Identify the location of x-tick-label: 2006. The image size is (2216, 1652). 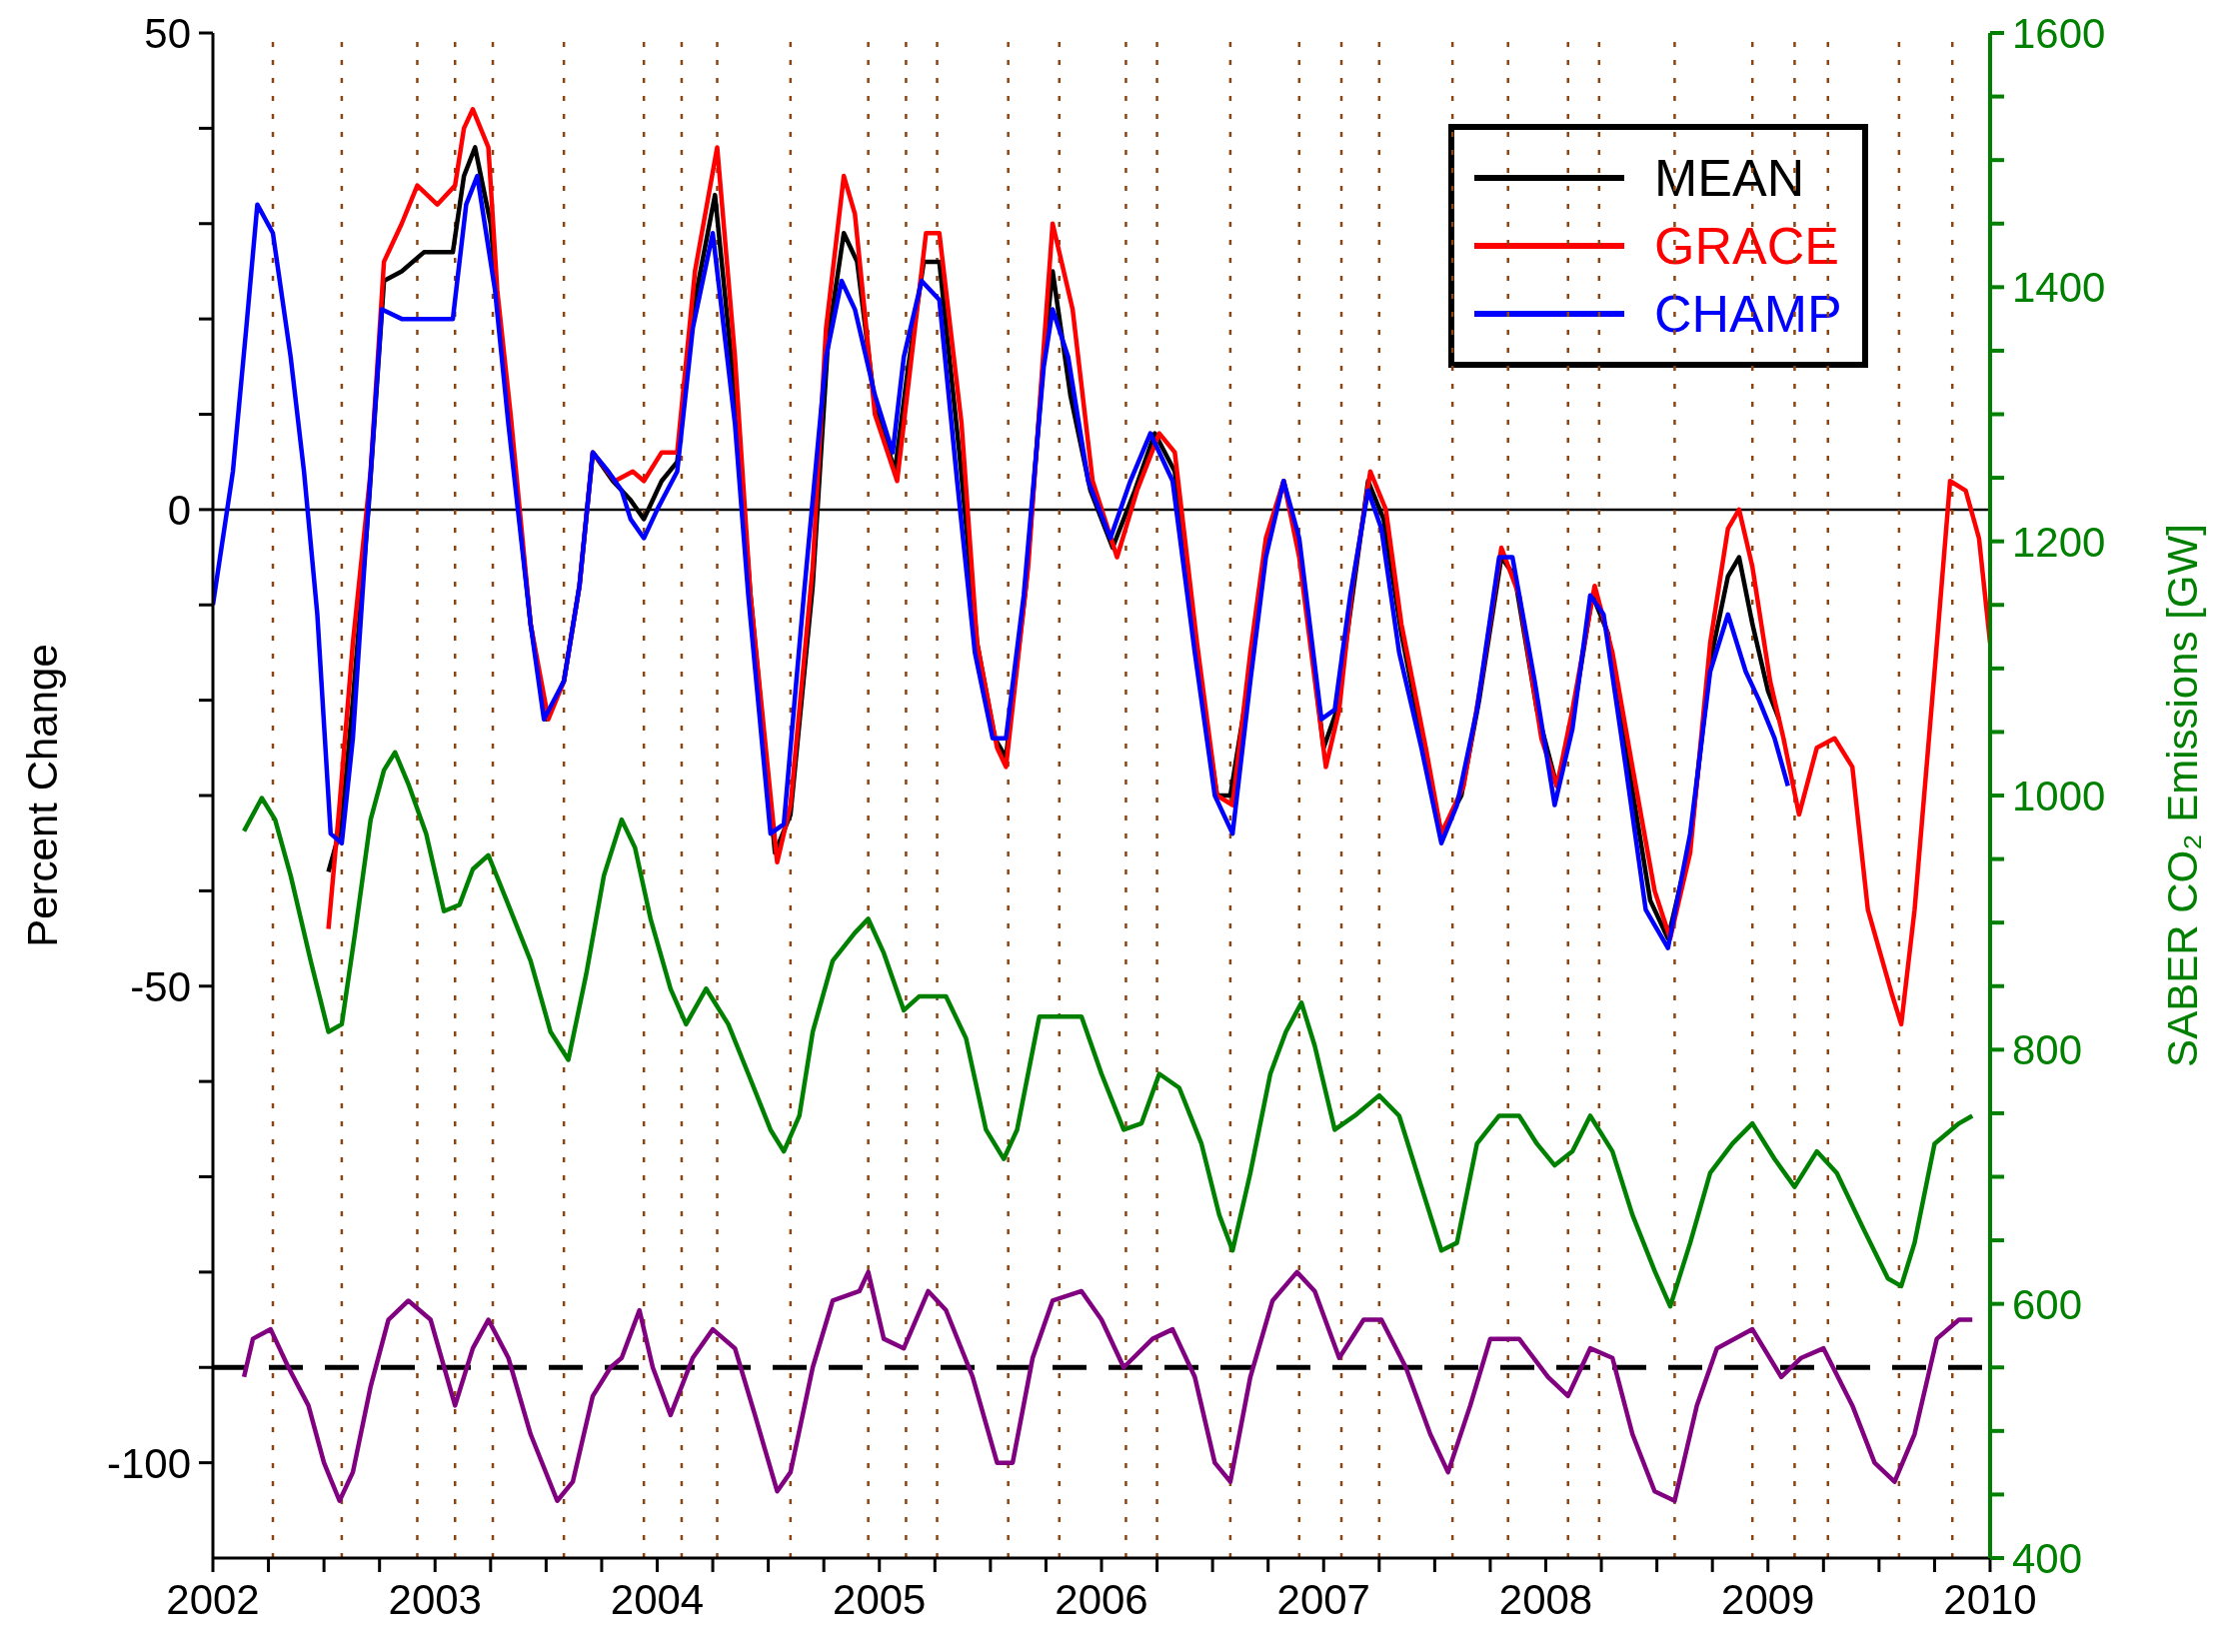
(1101, 1599).